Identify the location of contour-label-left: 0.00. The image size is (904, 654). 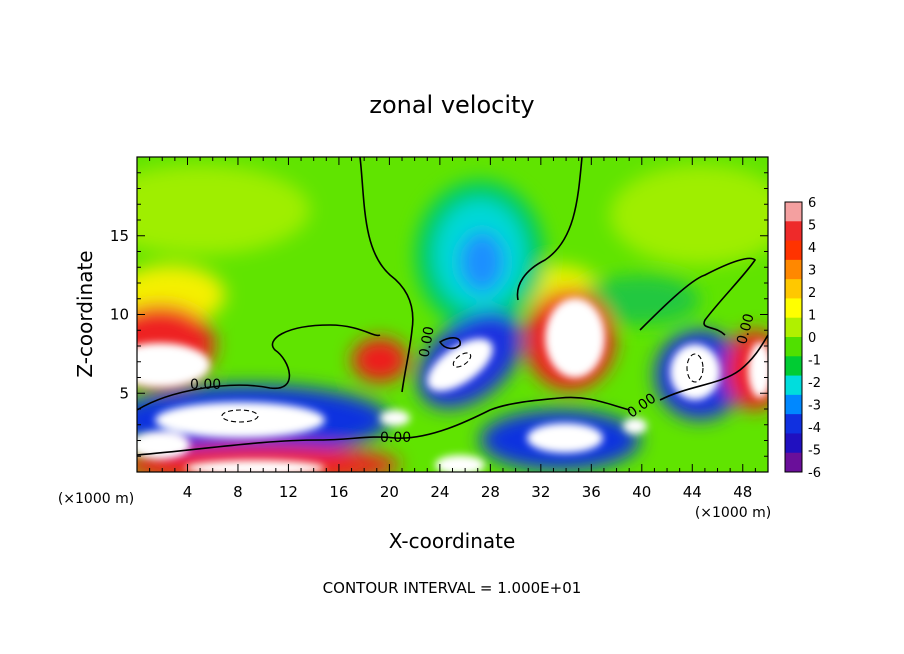
(205, 385).